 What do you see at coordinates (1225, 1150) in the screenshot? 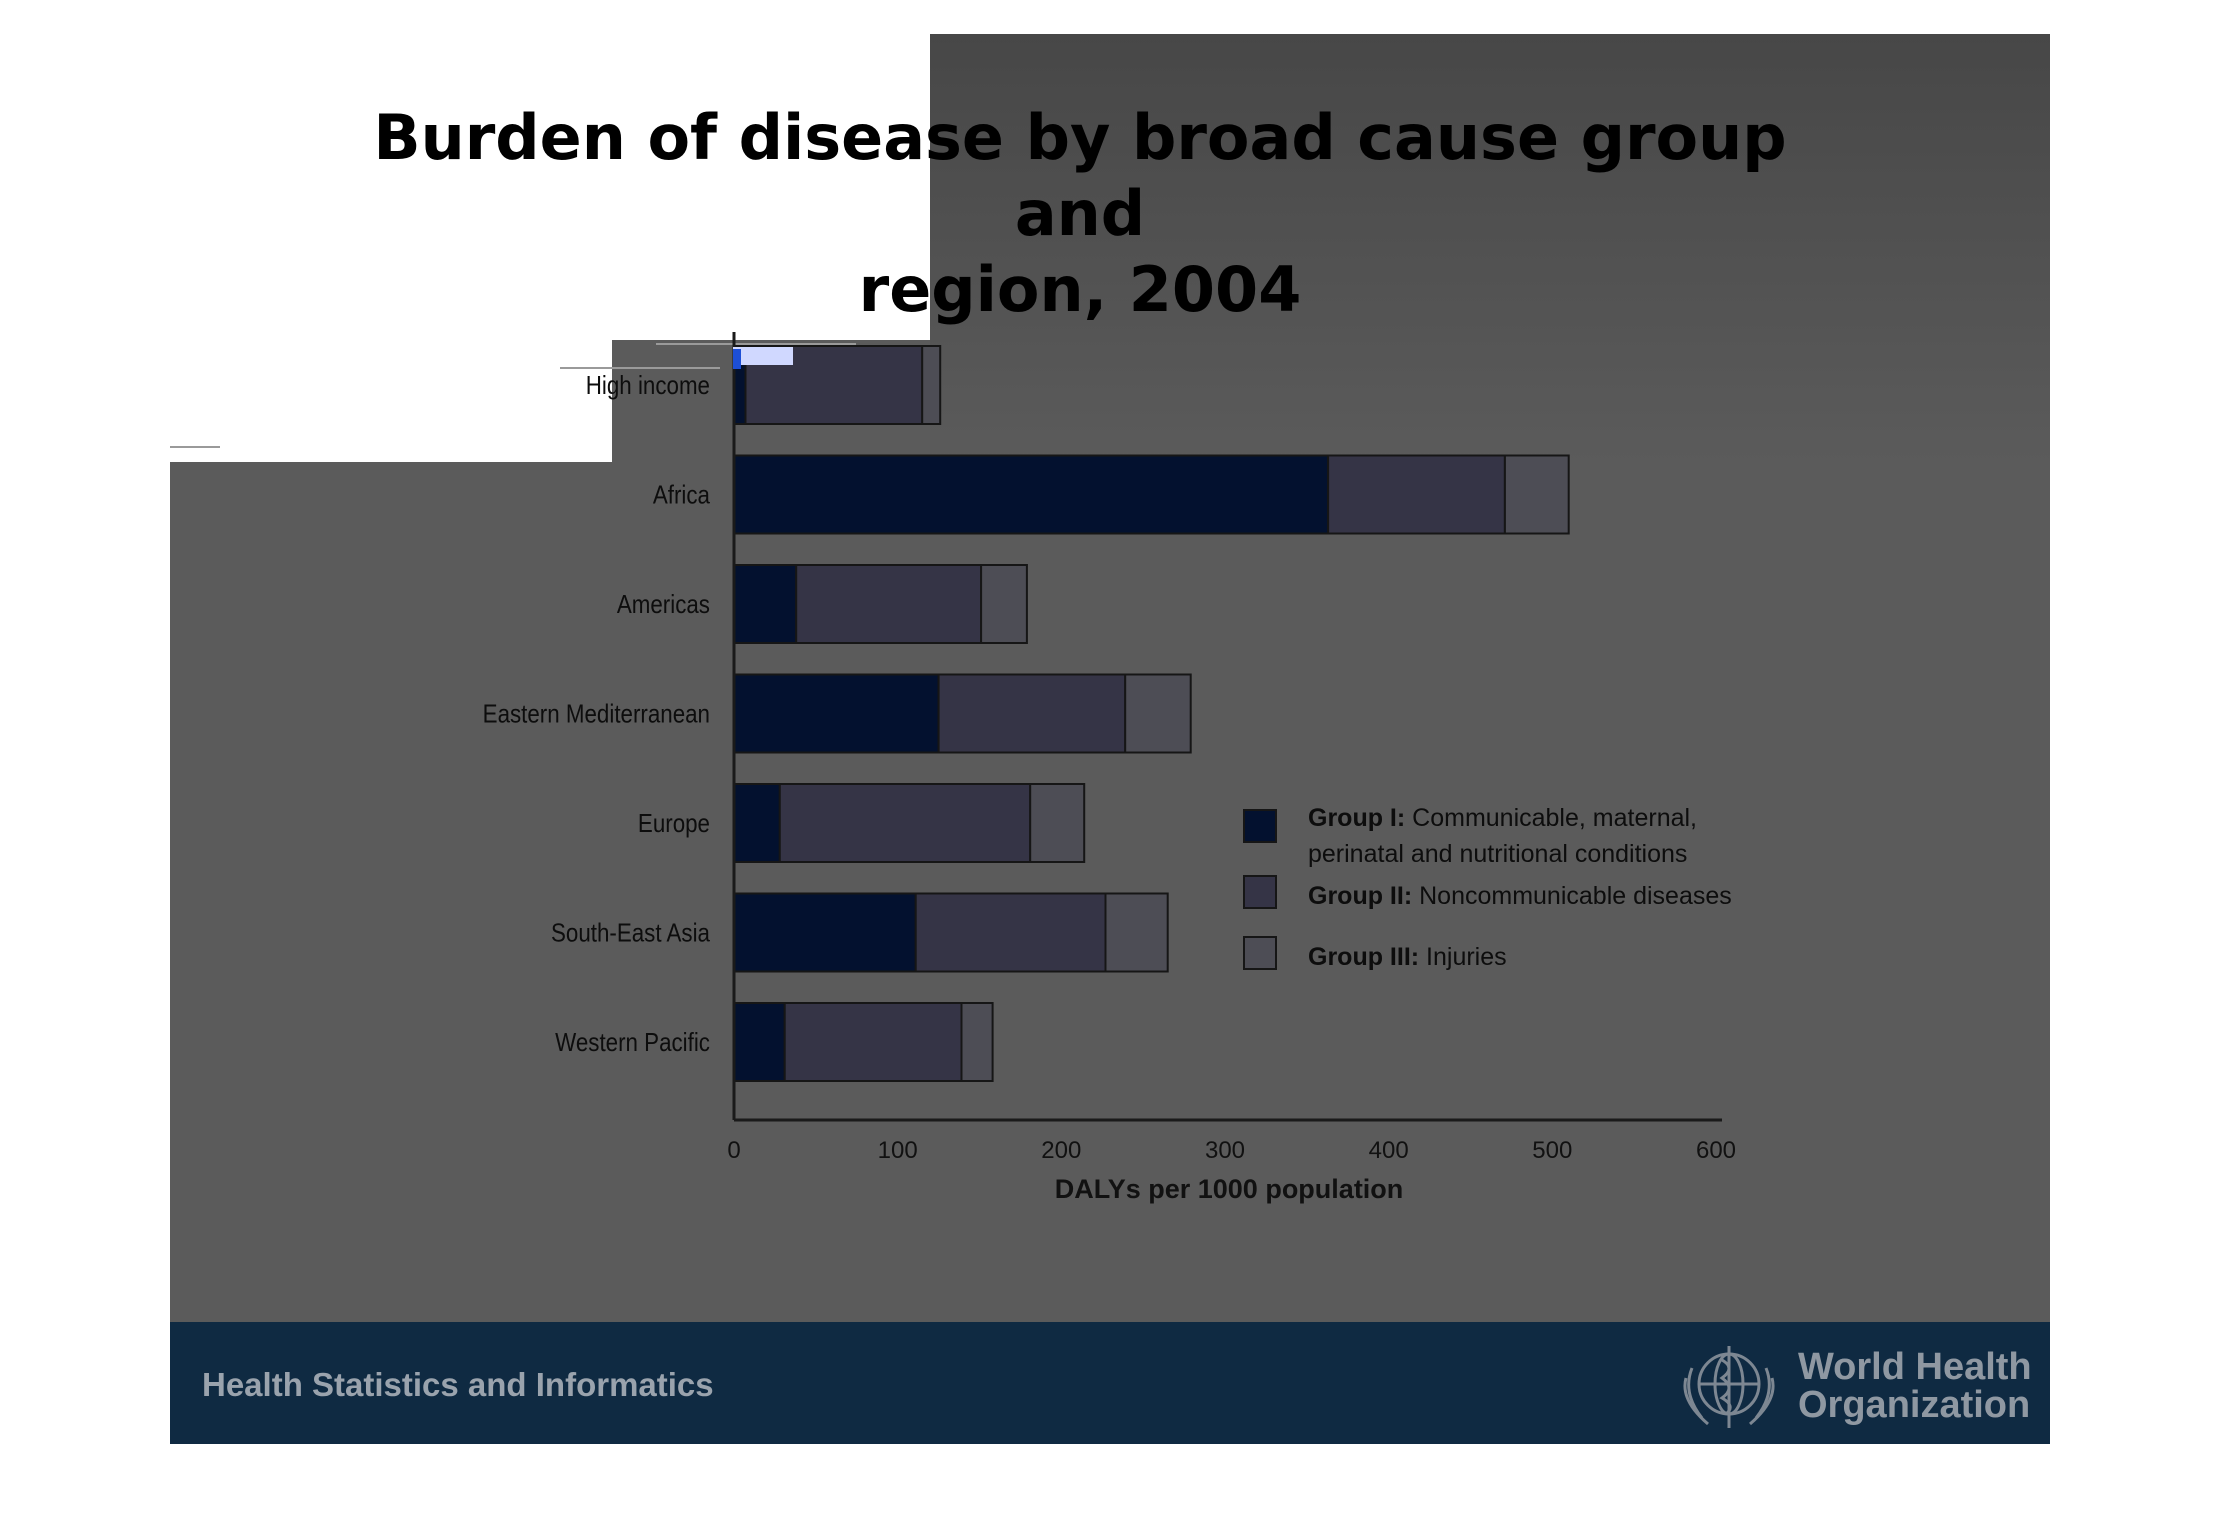
I see `x-tick-label: 300` at bounding box center [1225, 1150].